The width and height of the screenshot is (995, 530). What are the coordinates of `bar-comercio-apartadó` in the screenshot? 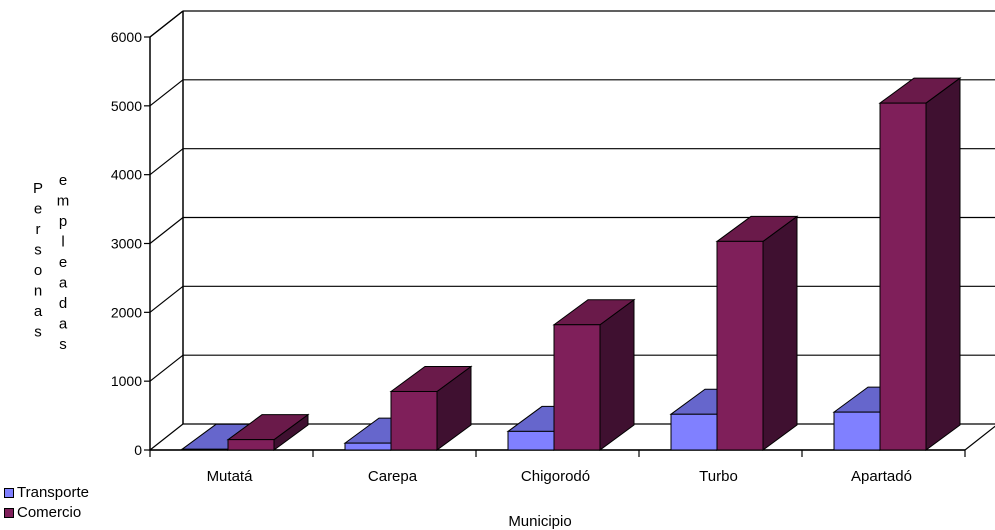 It's located at (920, 264).